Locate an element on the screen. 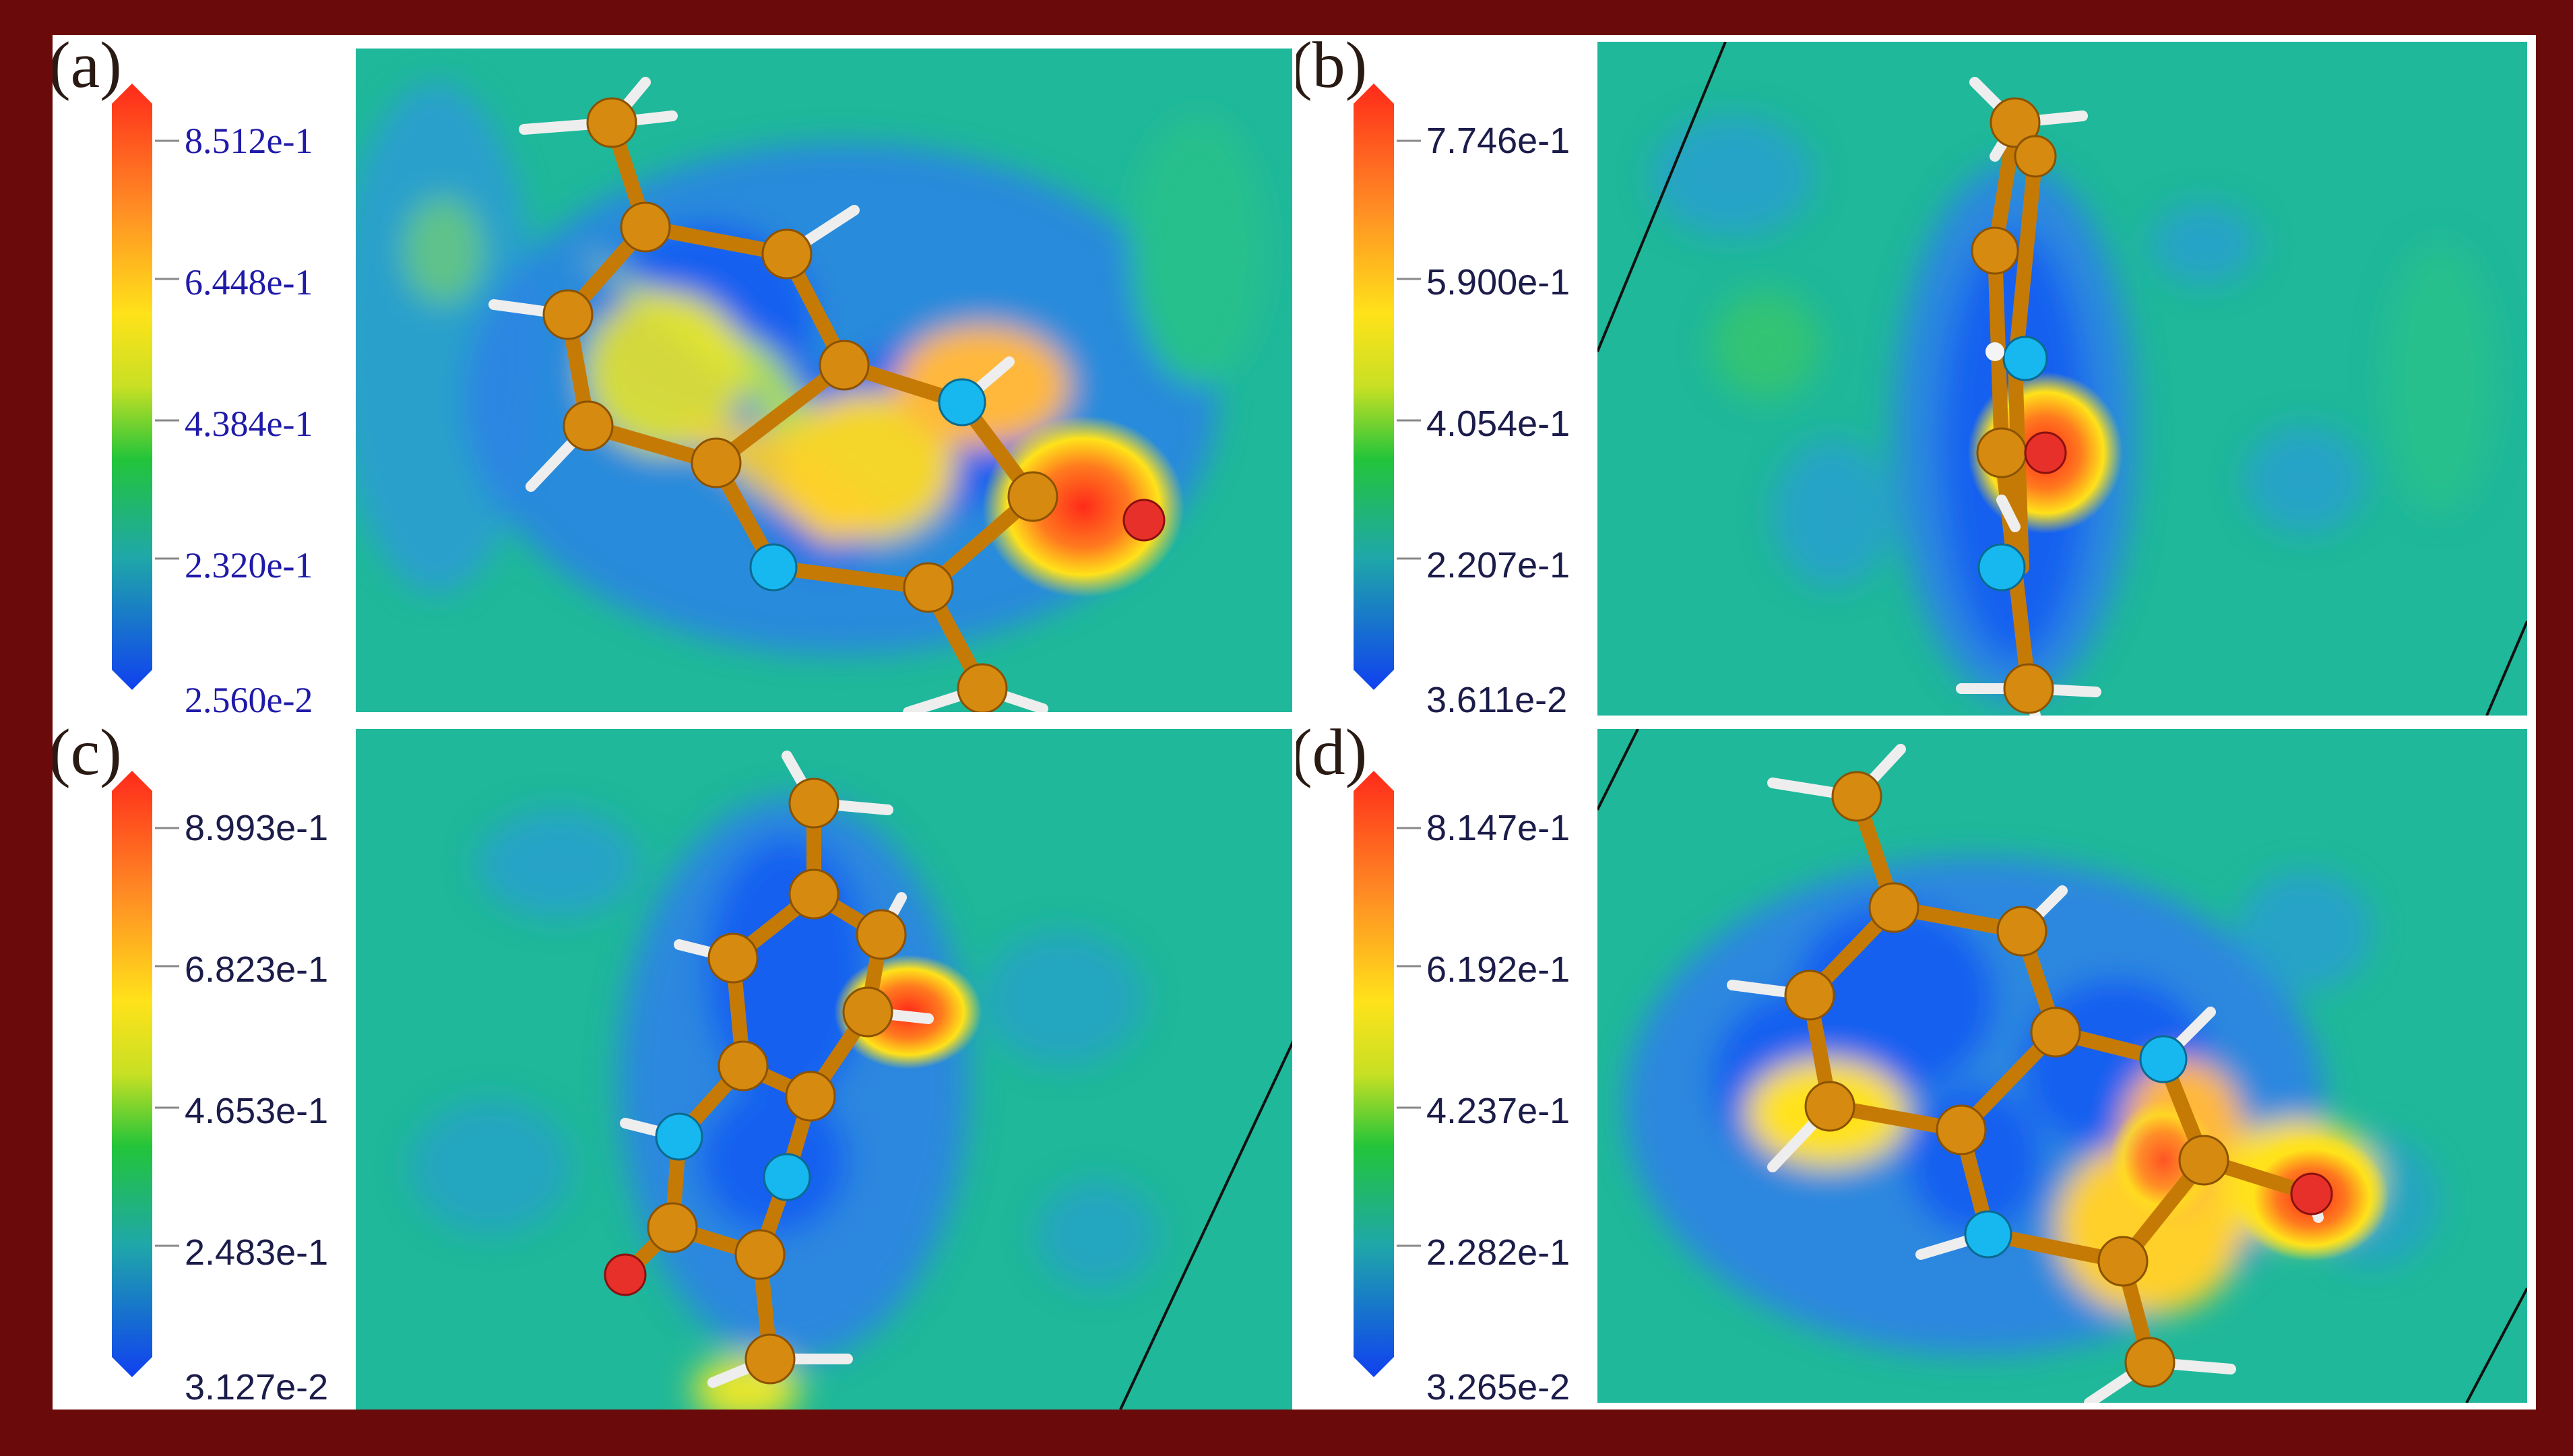 The width and height of the screenshot is (2573, 1456). tick-label: 4.237e-1 is located at coordinates (1498, 1111).